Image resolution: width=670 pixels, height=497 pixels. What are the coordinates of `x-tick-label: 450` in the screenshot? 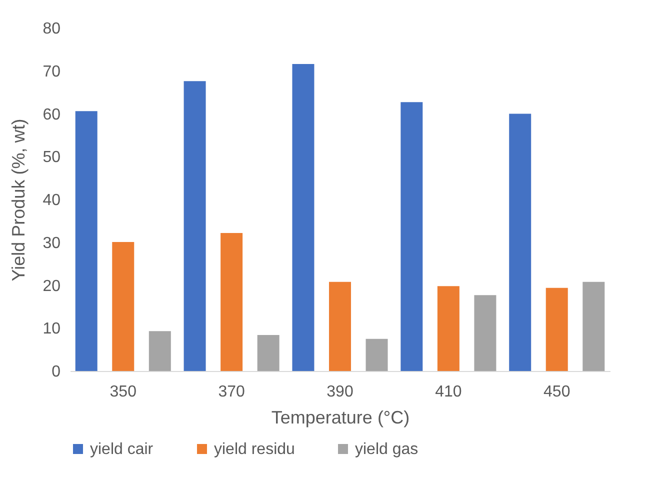 It's located at (557, 392).